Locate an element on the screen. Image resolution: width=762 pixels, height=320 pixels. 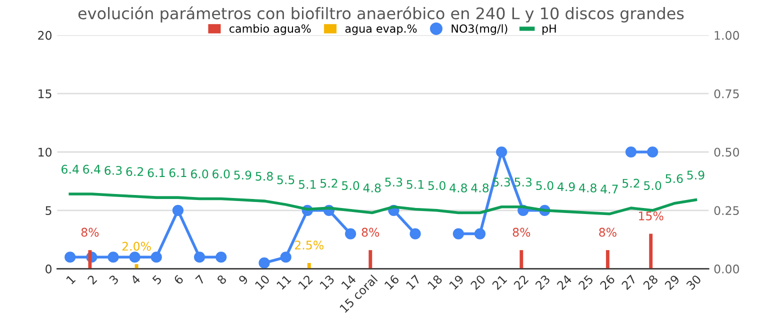
y-tick-label: 15 is located at coordinates (45, 93).